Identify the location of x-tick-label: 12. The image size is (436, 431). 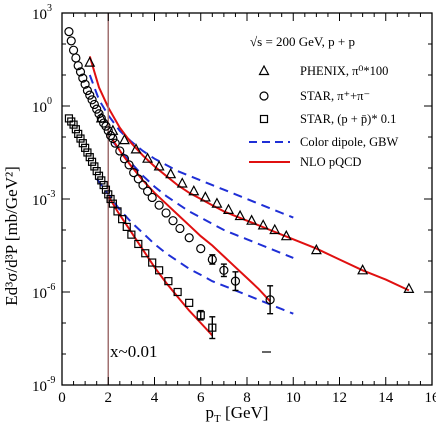
(339, 398).